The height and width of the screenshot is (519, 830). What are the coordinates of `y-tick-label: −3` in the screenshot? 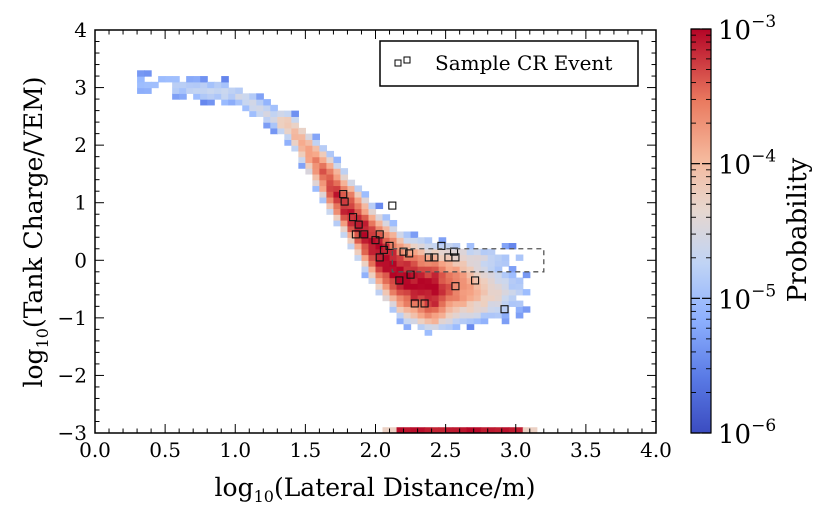 It's located at (72, 433).